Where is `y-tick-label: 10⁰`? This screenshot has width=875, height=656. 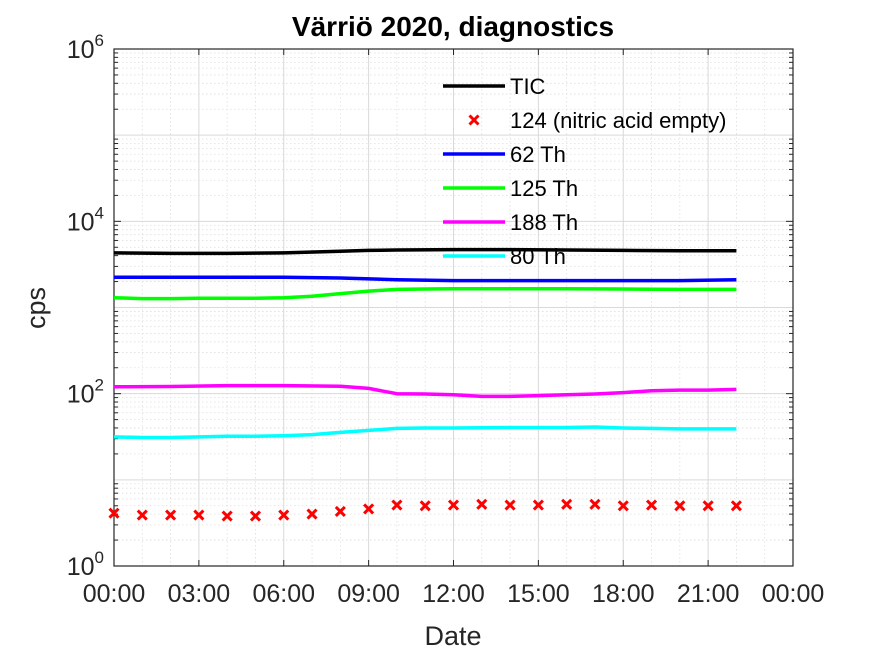 y-tick-label: 10⁰ is located at coordinates (85, 564).